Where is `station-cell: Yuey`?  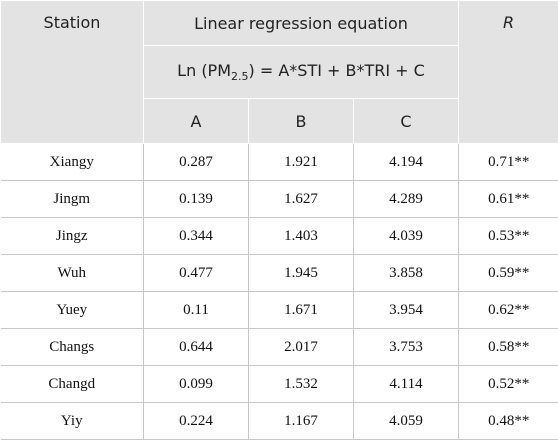 station-cell: Yuey is located at coordinates (72, 310).